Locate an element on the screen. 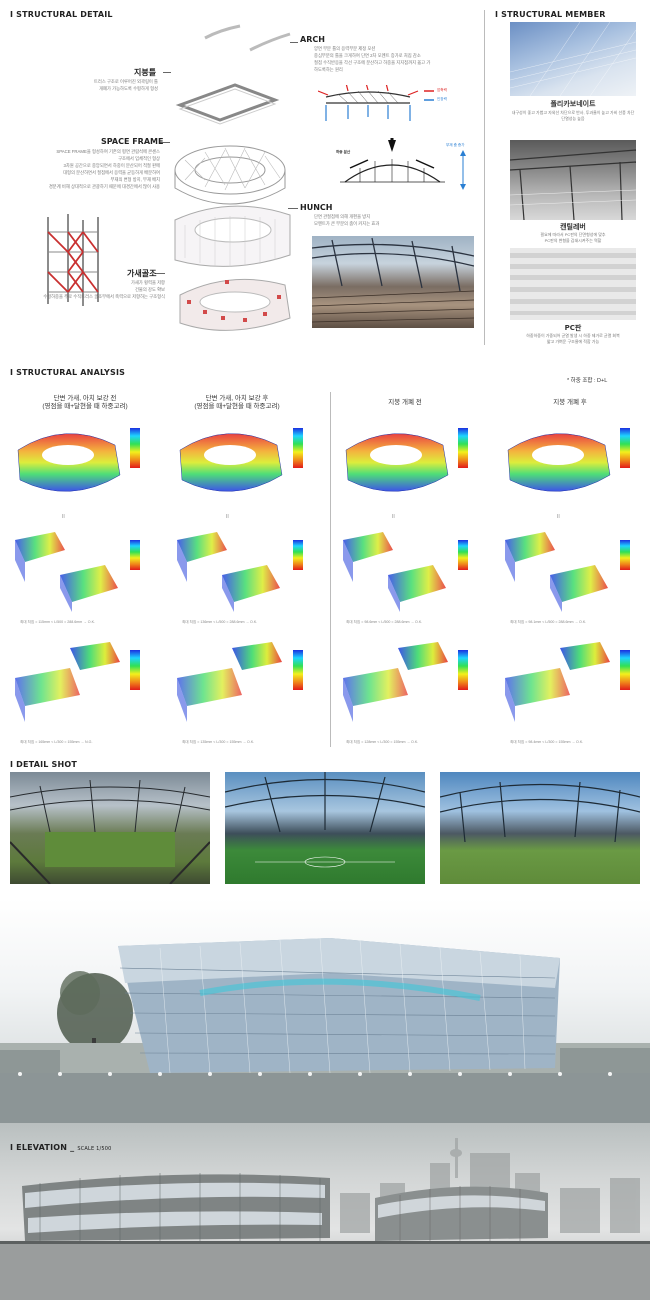 Image resolution: width=650 pixels, height=1300 pixels. deflection-note: 최대 처짐 = 115mm < L/500 = 288.6mm → O.K. is located at coordinates (57, 622).